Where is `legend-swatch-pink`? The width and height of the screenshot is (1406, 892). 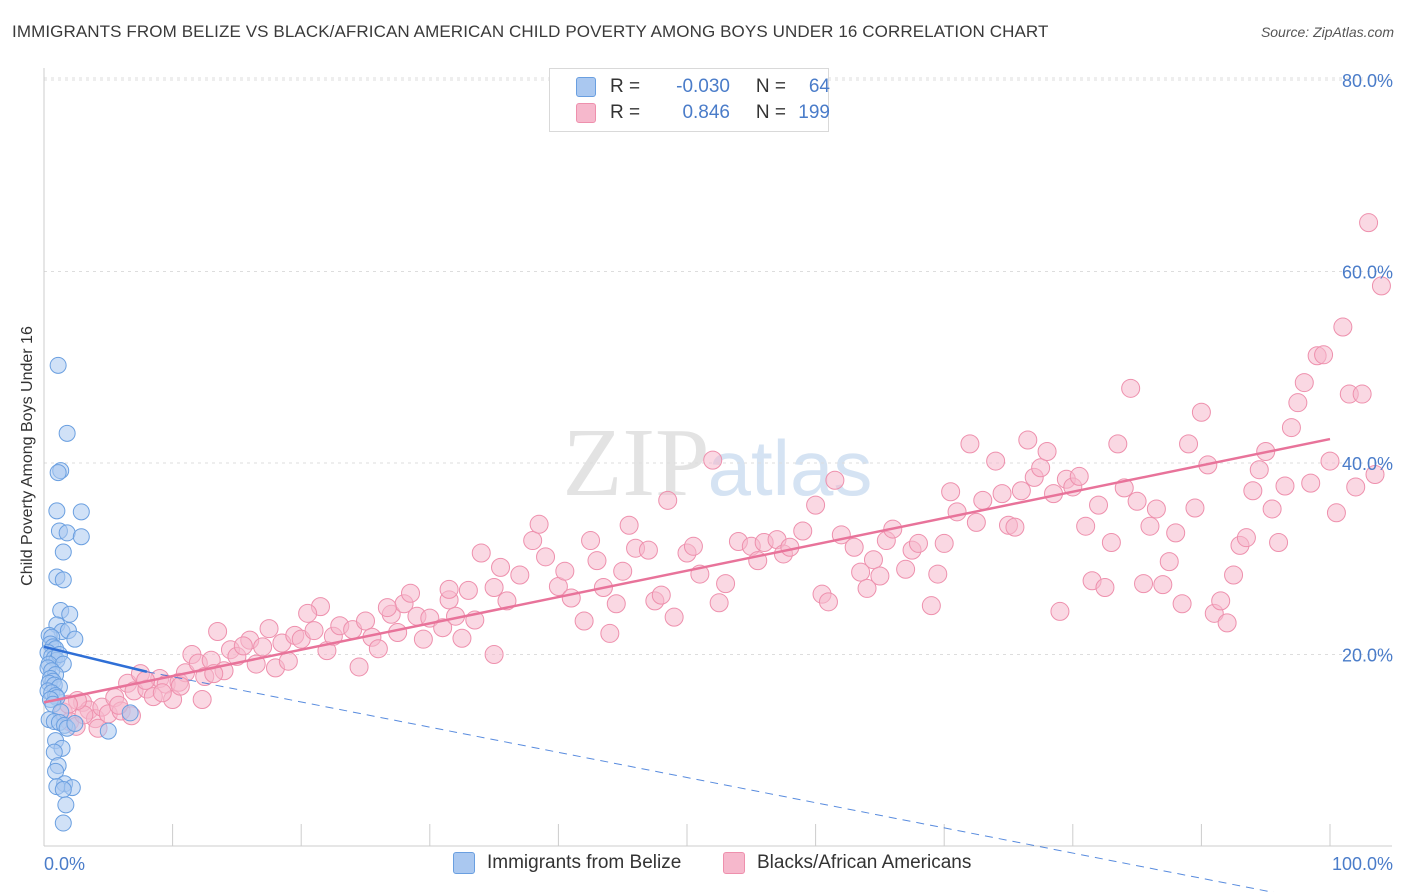
legend-swatch-pink is located at coordinates (734, 863).